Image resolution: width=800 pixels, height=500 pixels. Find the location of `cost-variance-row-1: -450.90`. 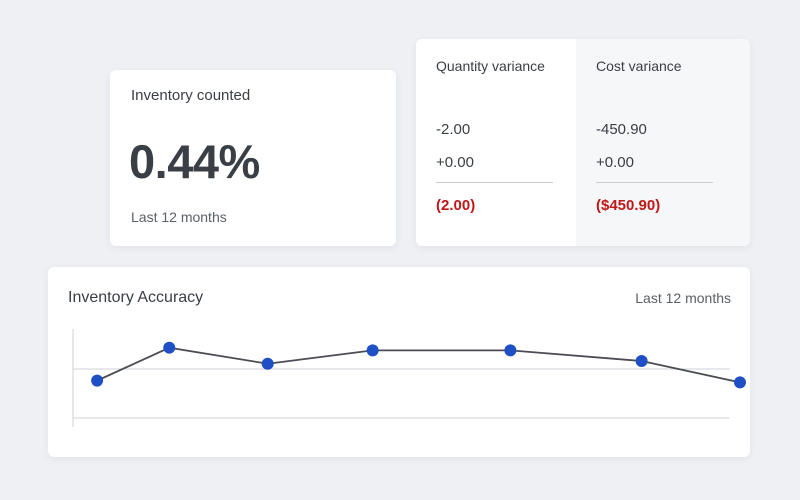

cost-variance-row-1: -450.90 is located at coordinates (621, 129).